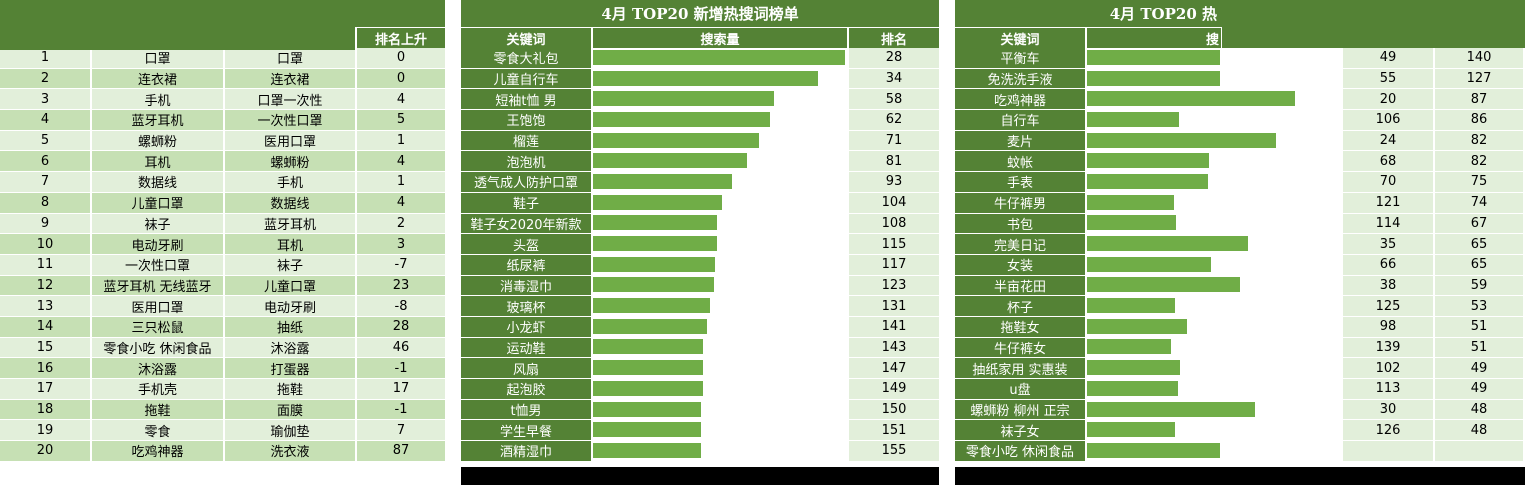  I want to click on keyword-cell-a: 连衣裙, so click(158, 79).